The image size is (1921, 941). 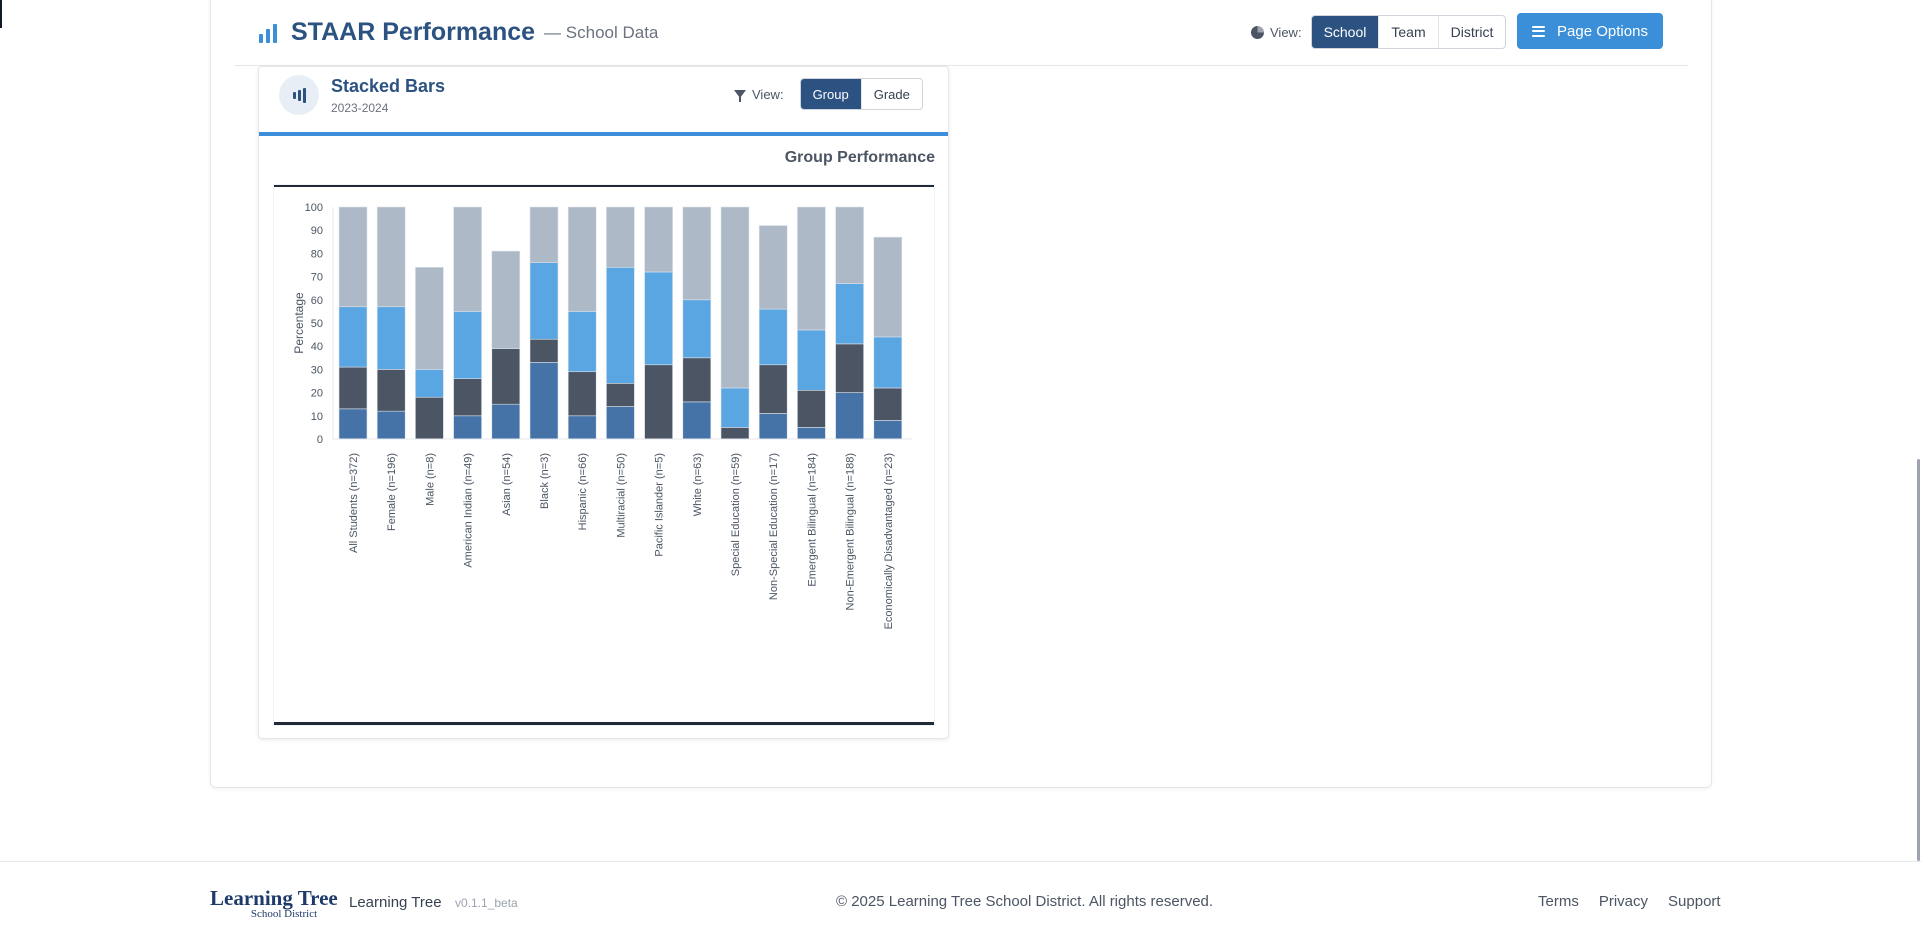 What do you see at coordinates (1345, 32) in the screenshot?
I see `view-school-button: School` at bounding box center [1345, 32].